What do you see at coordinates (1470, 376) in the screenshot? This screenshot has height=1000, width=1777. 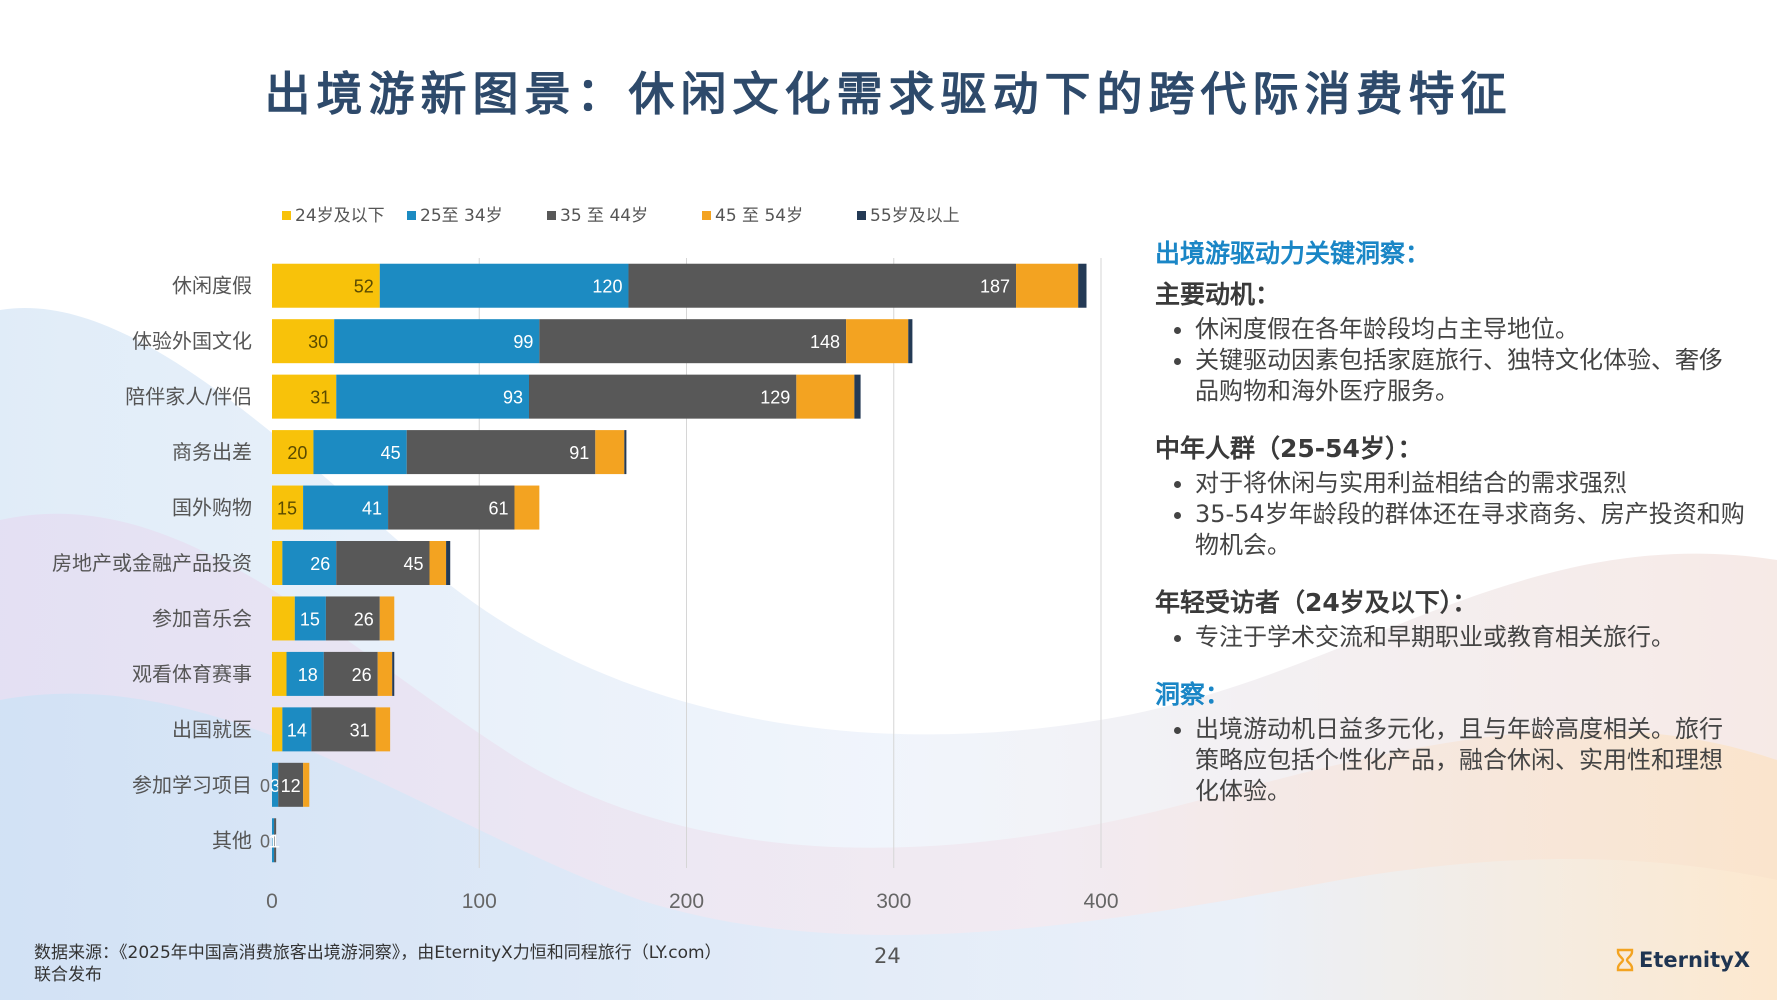 I see `bullet-item: 关键驱动因素包括家庭旅行、独特文化体验、奢侈品购物和海外医疗服务。` at bounding box center [1470, 376].